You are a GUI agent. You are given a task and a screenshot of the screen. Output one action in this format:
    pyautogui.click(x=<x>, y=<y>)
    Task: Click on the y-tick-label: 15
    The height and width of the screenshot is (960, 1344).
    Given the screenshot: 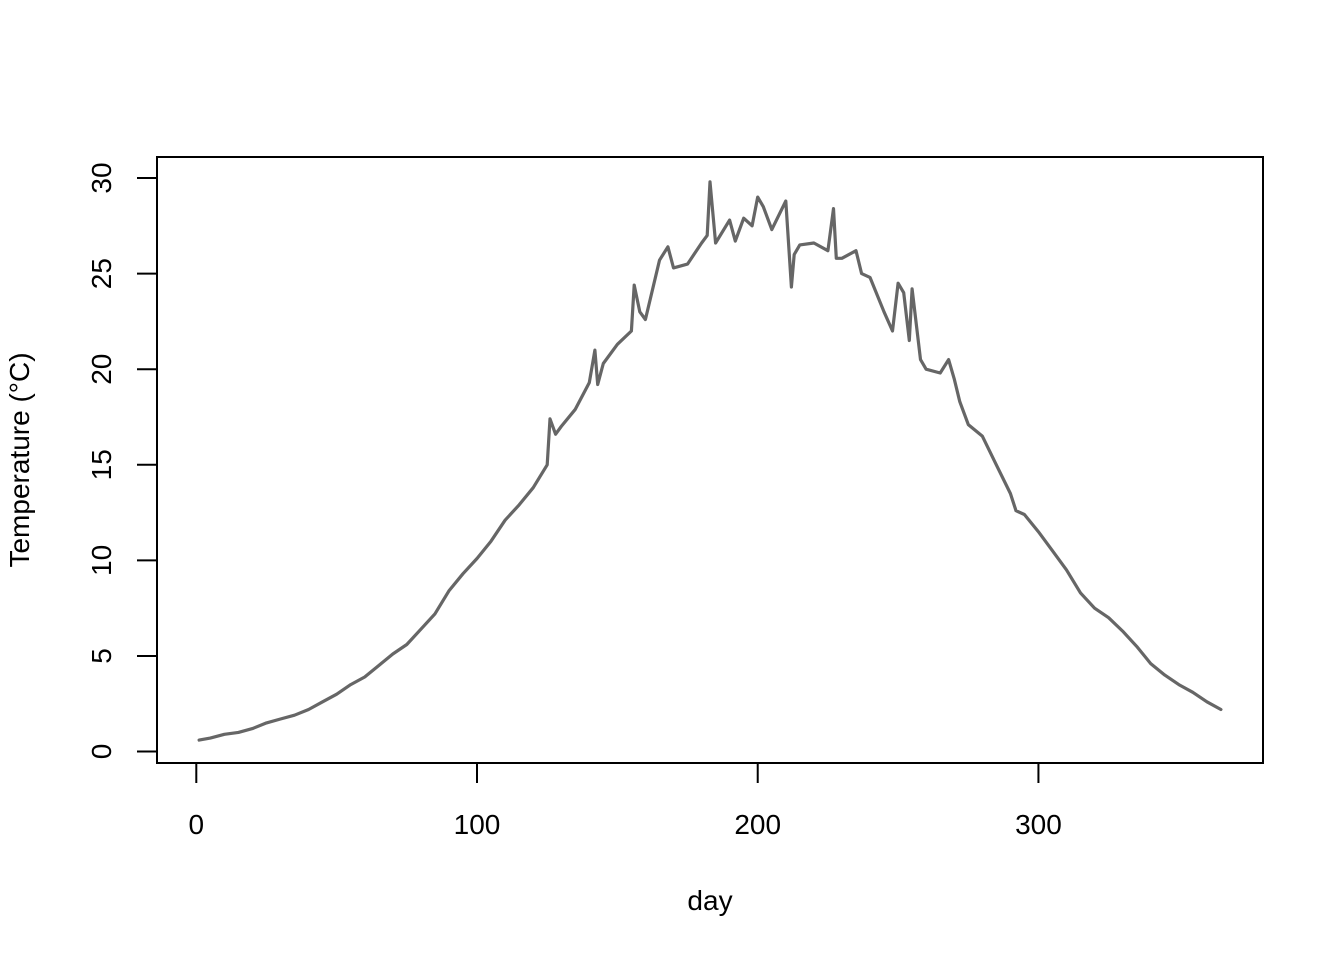 What is the action you would take?
    pyautogui.click(x=101, y=464)
    